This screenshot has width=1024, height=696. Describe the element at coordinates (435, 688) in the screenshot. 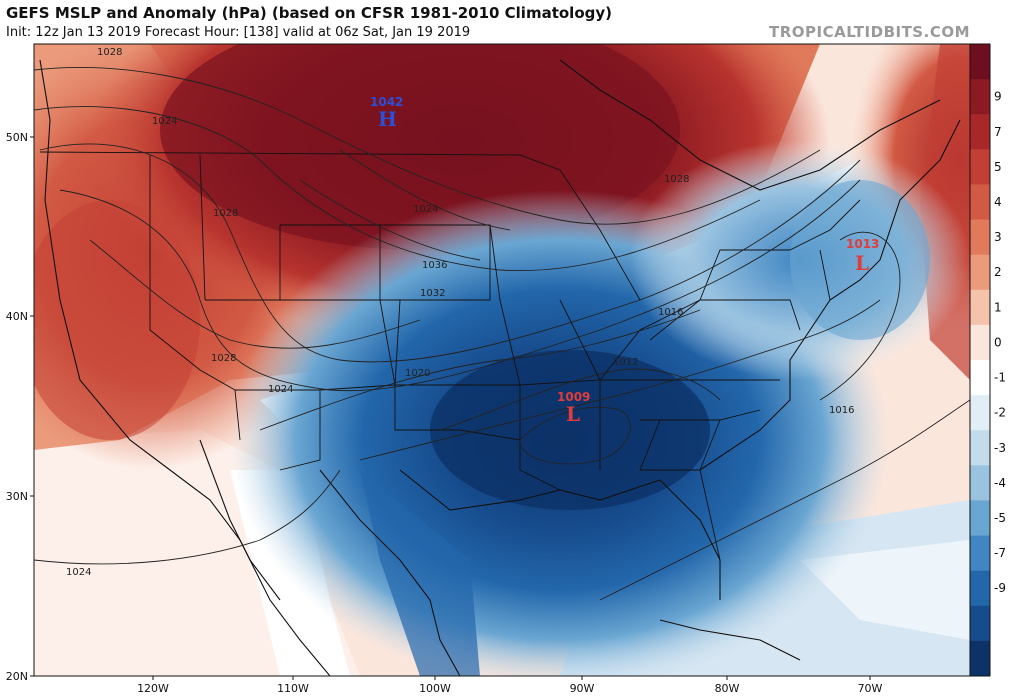

I see `lon-label: 100W` at that location.